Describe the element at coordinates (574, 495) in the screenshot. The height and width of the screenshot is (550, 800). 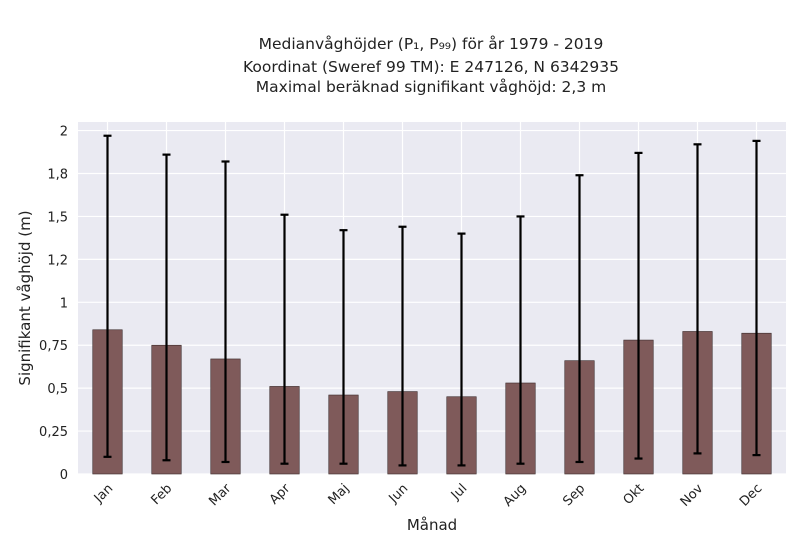
I see `x-tick-label: Sep` at that location.